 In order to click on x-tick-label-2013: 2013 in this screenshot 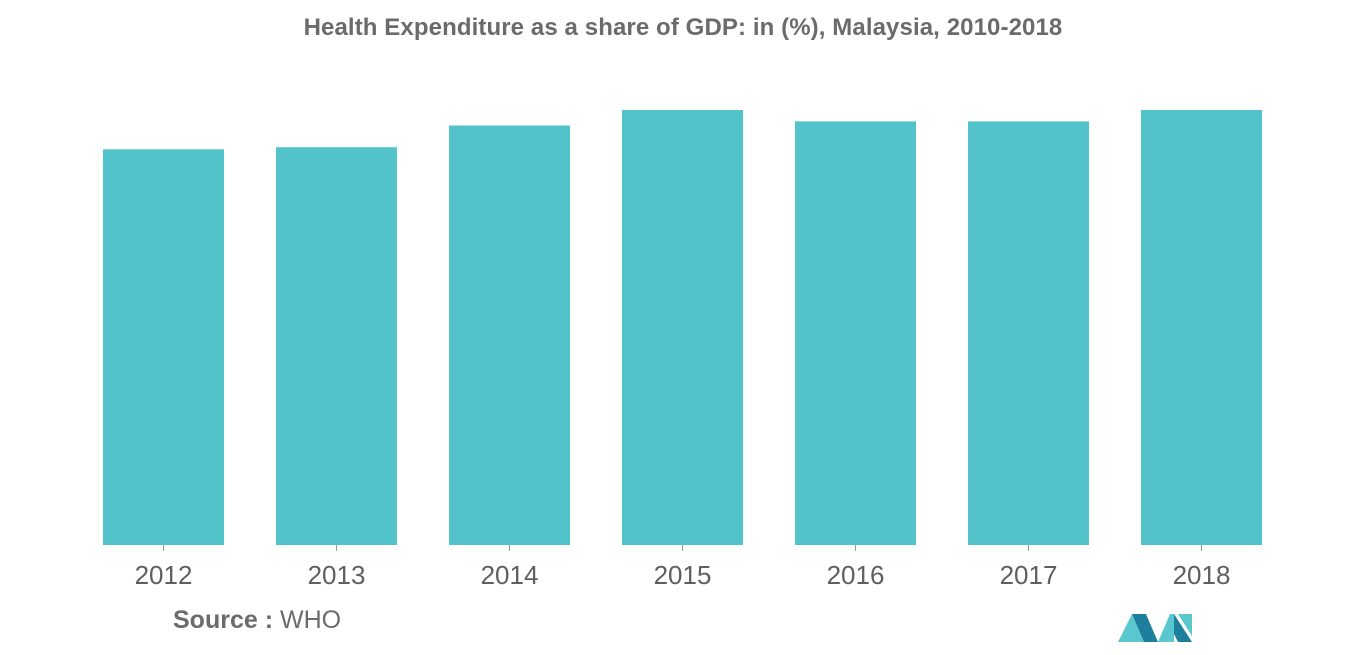, I will do `click(337, 575)`.